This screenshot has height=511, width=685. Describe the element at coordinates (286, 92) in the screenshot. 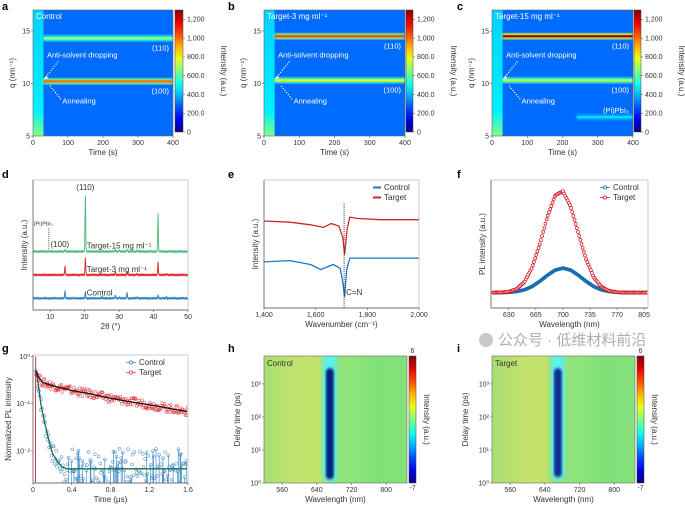

I see `arrow-annealing` at that location.